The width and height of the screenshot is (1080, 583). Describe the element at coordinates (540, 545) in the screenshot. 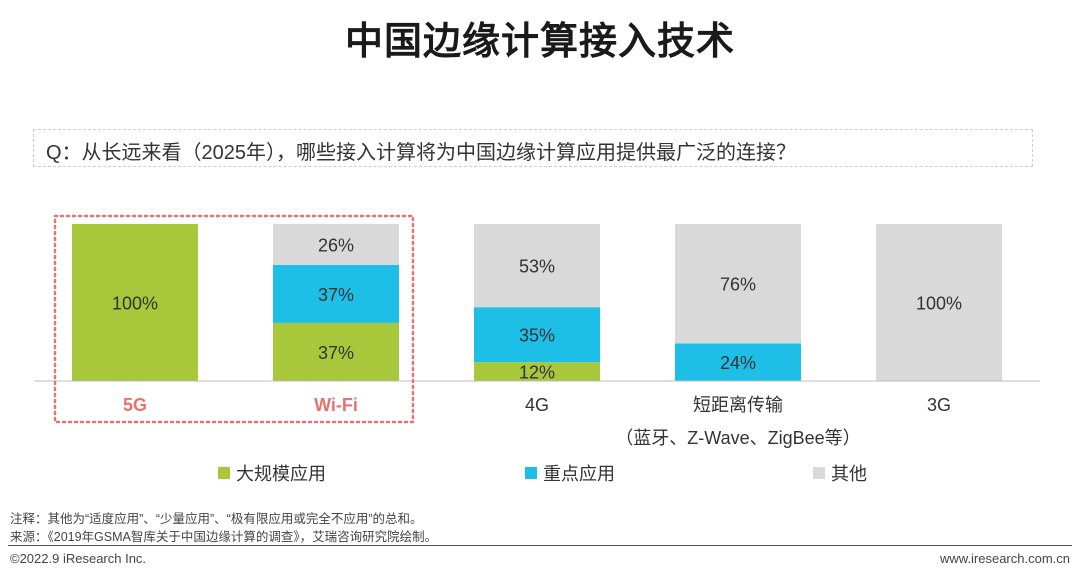

I see `footer-divider` at that location.